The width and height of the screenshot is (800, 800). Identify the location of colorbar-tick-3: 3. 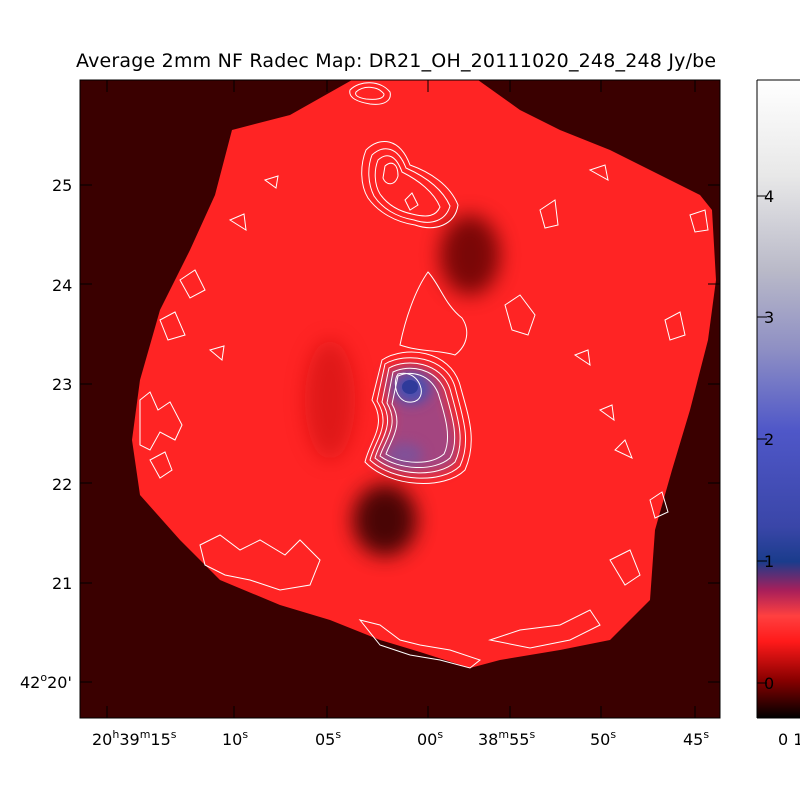
(769, 317).